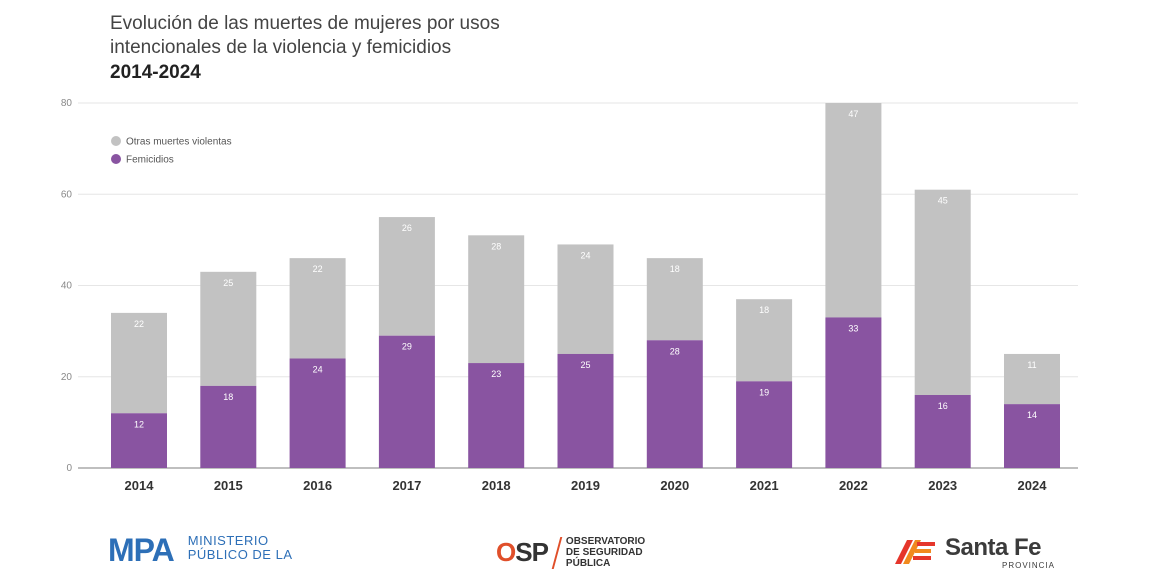 The width and height of the screenshot is (1170, 570). Describe the element at coordinates (407, 228) in the screenshot. I see `data-label-otras-2017: 26` at that location.